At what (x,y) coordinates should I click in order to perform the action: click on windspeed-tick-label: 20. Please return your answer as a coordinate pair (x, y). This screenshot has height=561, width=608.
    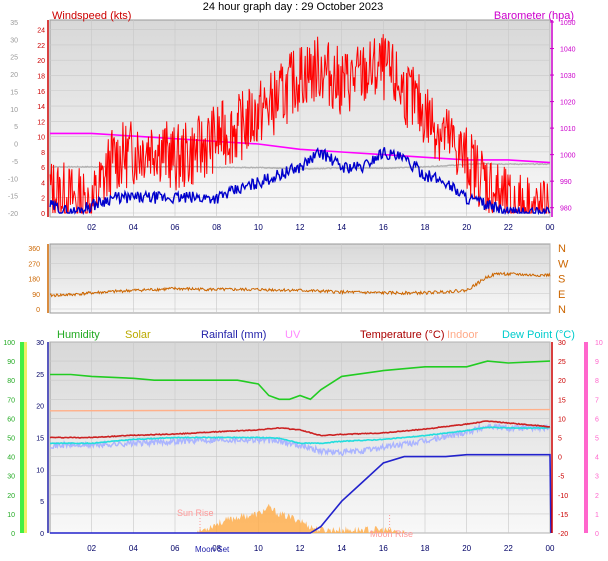
    Looking at the image, I should click on (41, 61).